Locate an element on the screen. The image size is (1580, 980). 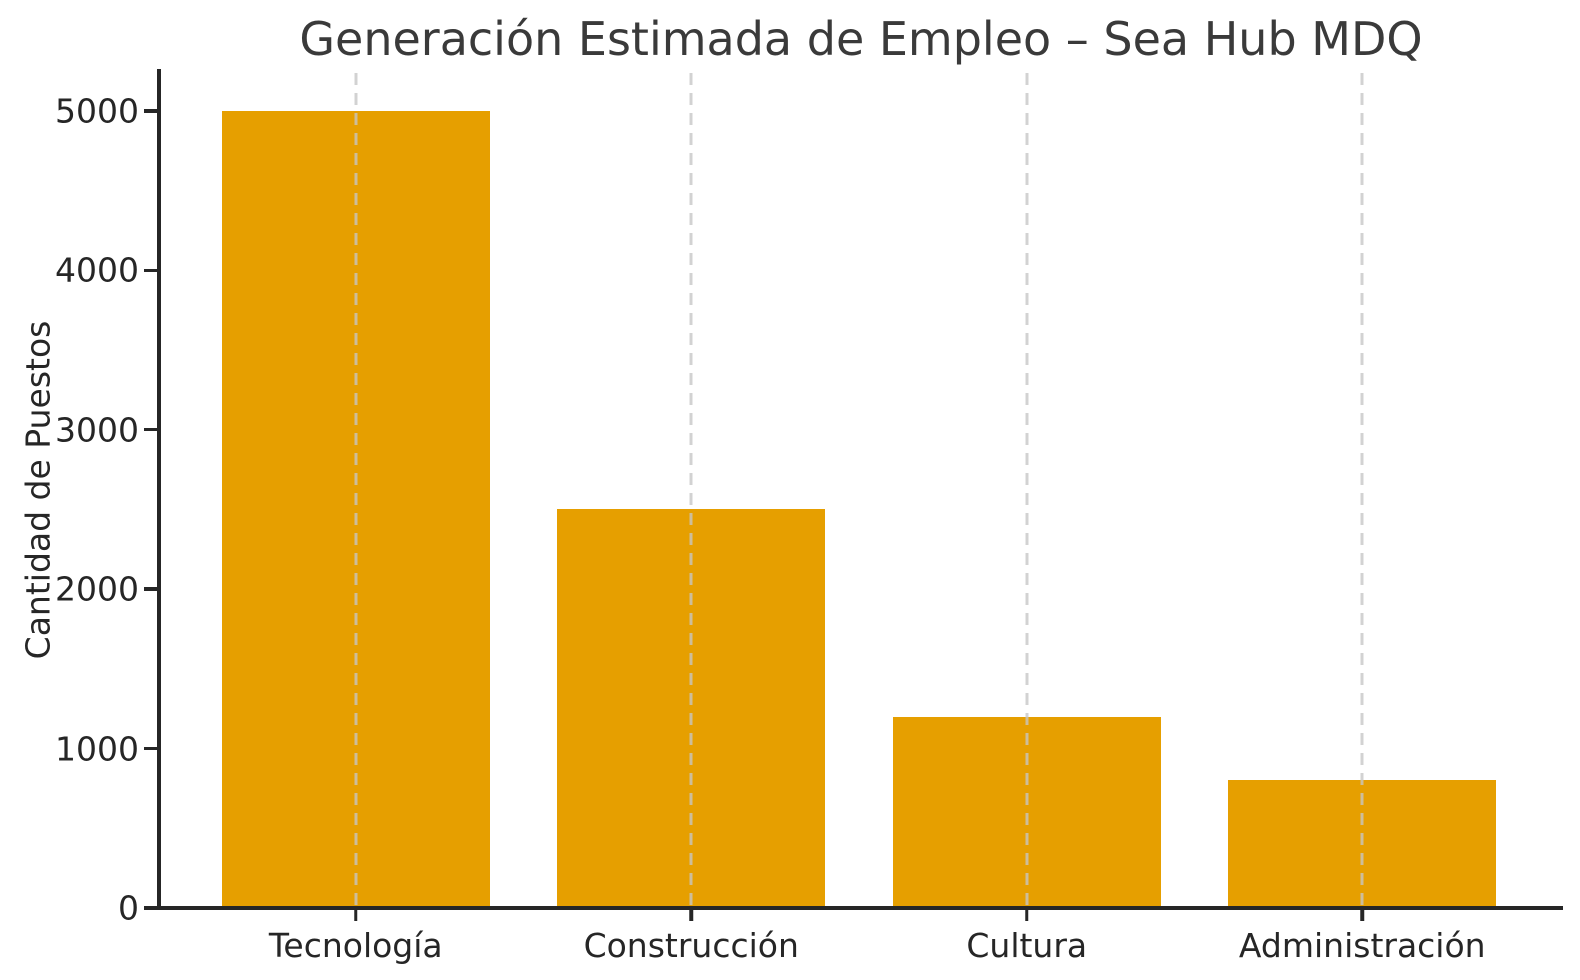
y-tick-label-2000: 2000 is located at coordinates (97, 589).